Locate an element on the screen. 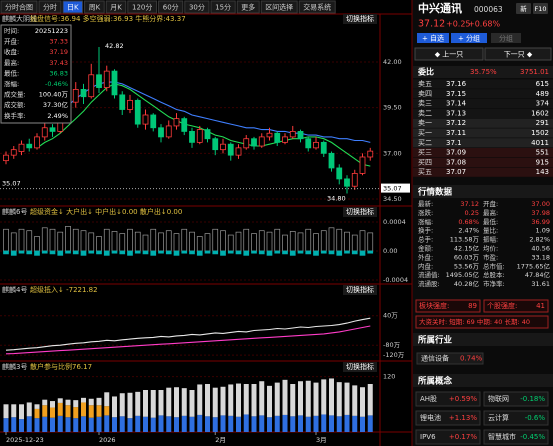 The image size is (553, 446). y-tick-label: 0.0004 is located at coordinates (394, 222).